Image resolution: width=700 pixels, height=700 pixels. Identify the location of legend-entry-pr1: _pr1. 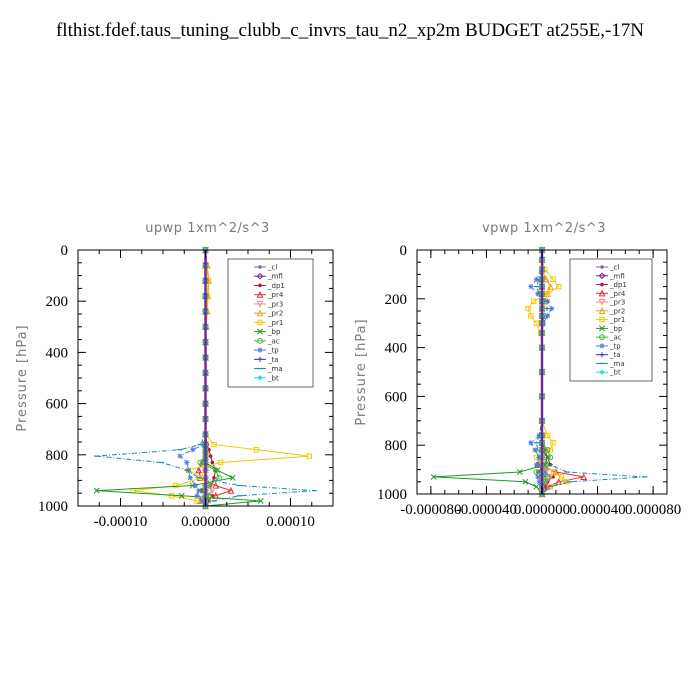
(268, 323).